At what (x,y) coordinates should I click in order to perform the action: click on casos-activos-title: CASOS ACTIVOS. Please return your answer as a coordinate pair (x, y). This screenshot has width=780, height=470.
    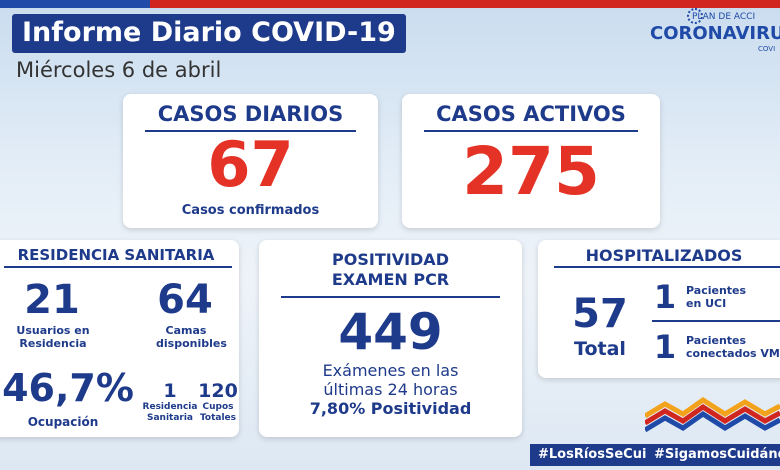
    Looking at the image, I should click on (531, 114).